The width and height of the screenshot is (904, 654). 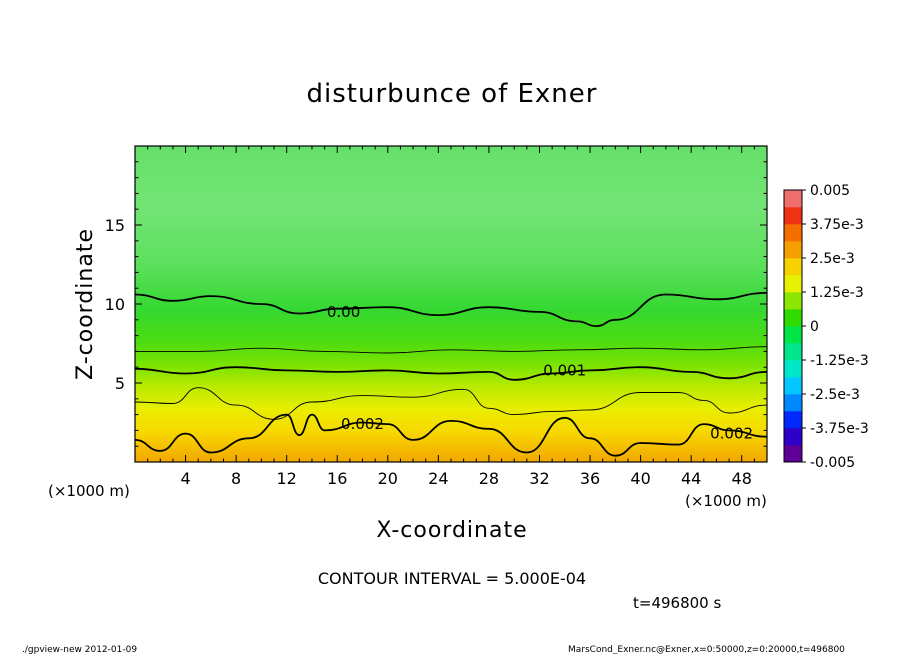 I want to click on contour-line-0.00, so click(x=451, y=310).